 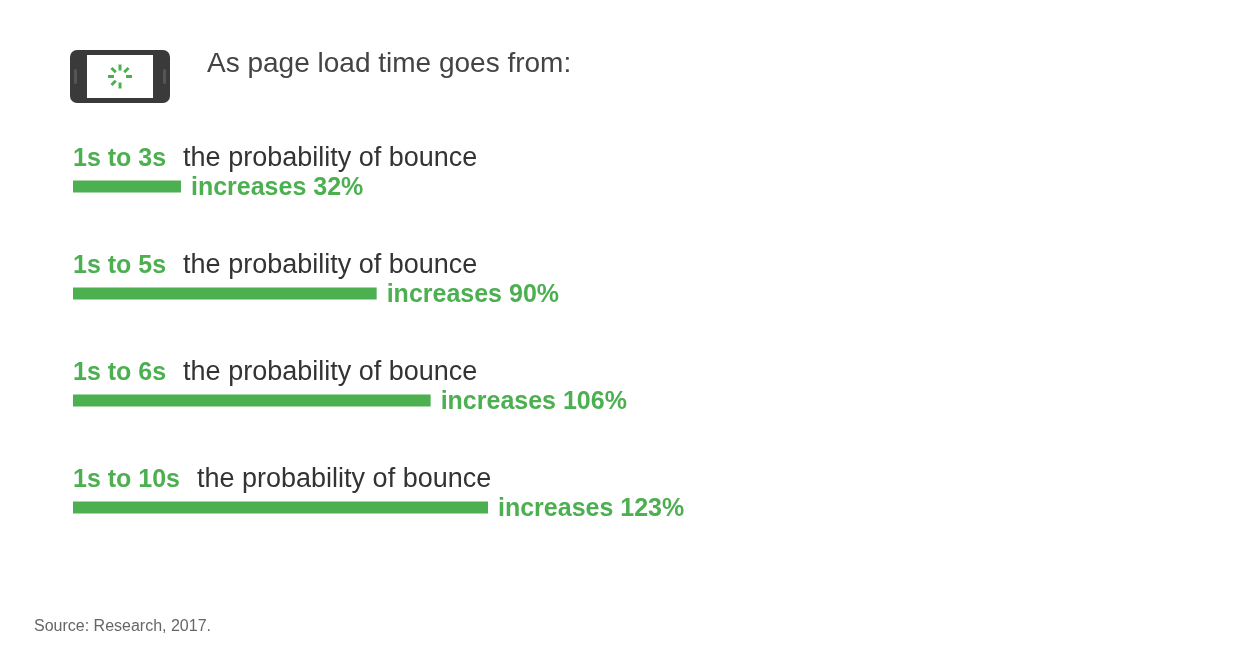 What do you see at coordinates (277, 185) in the screenshot?
I see `data-label: increases 32%` at bounding box center [277, 185].